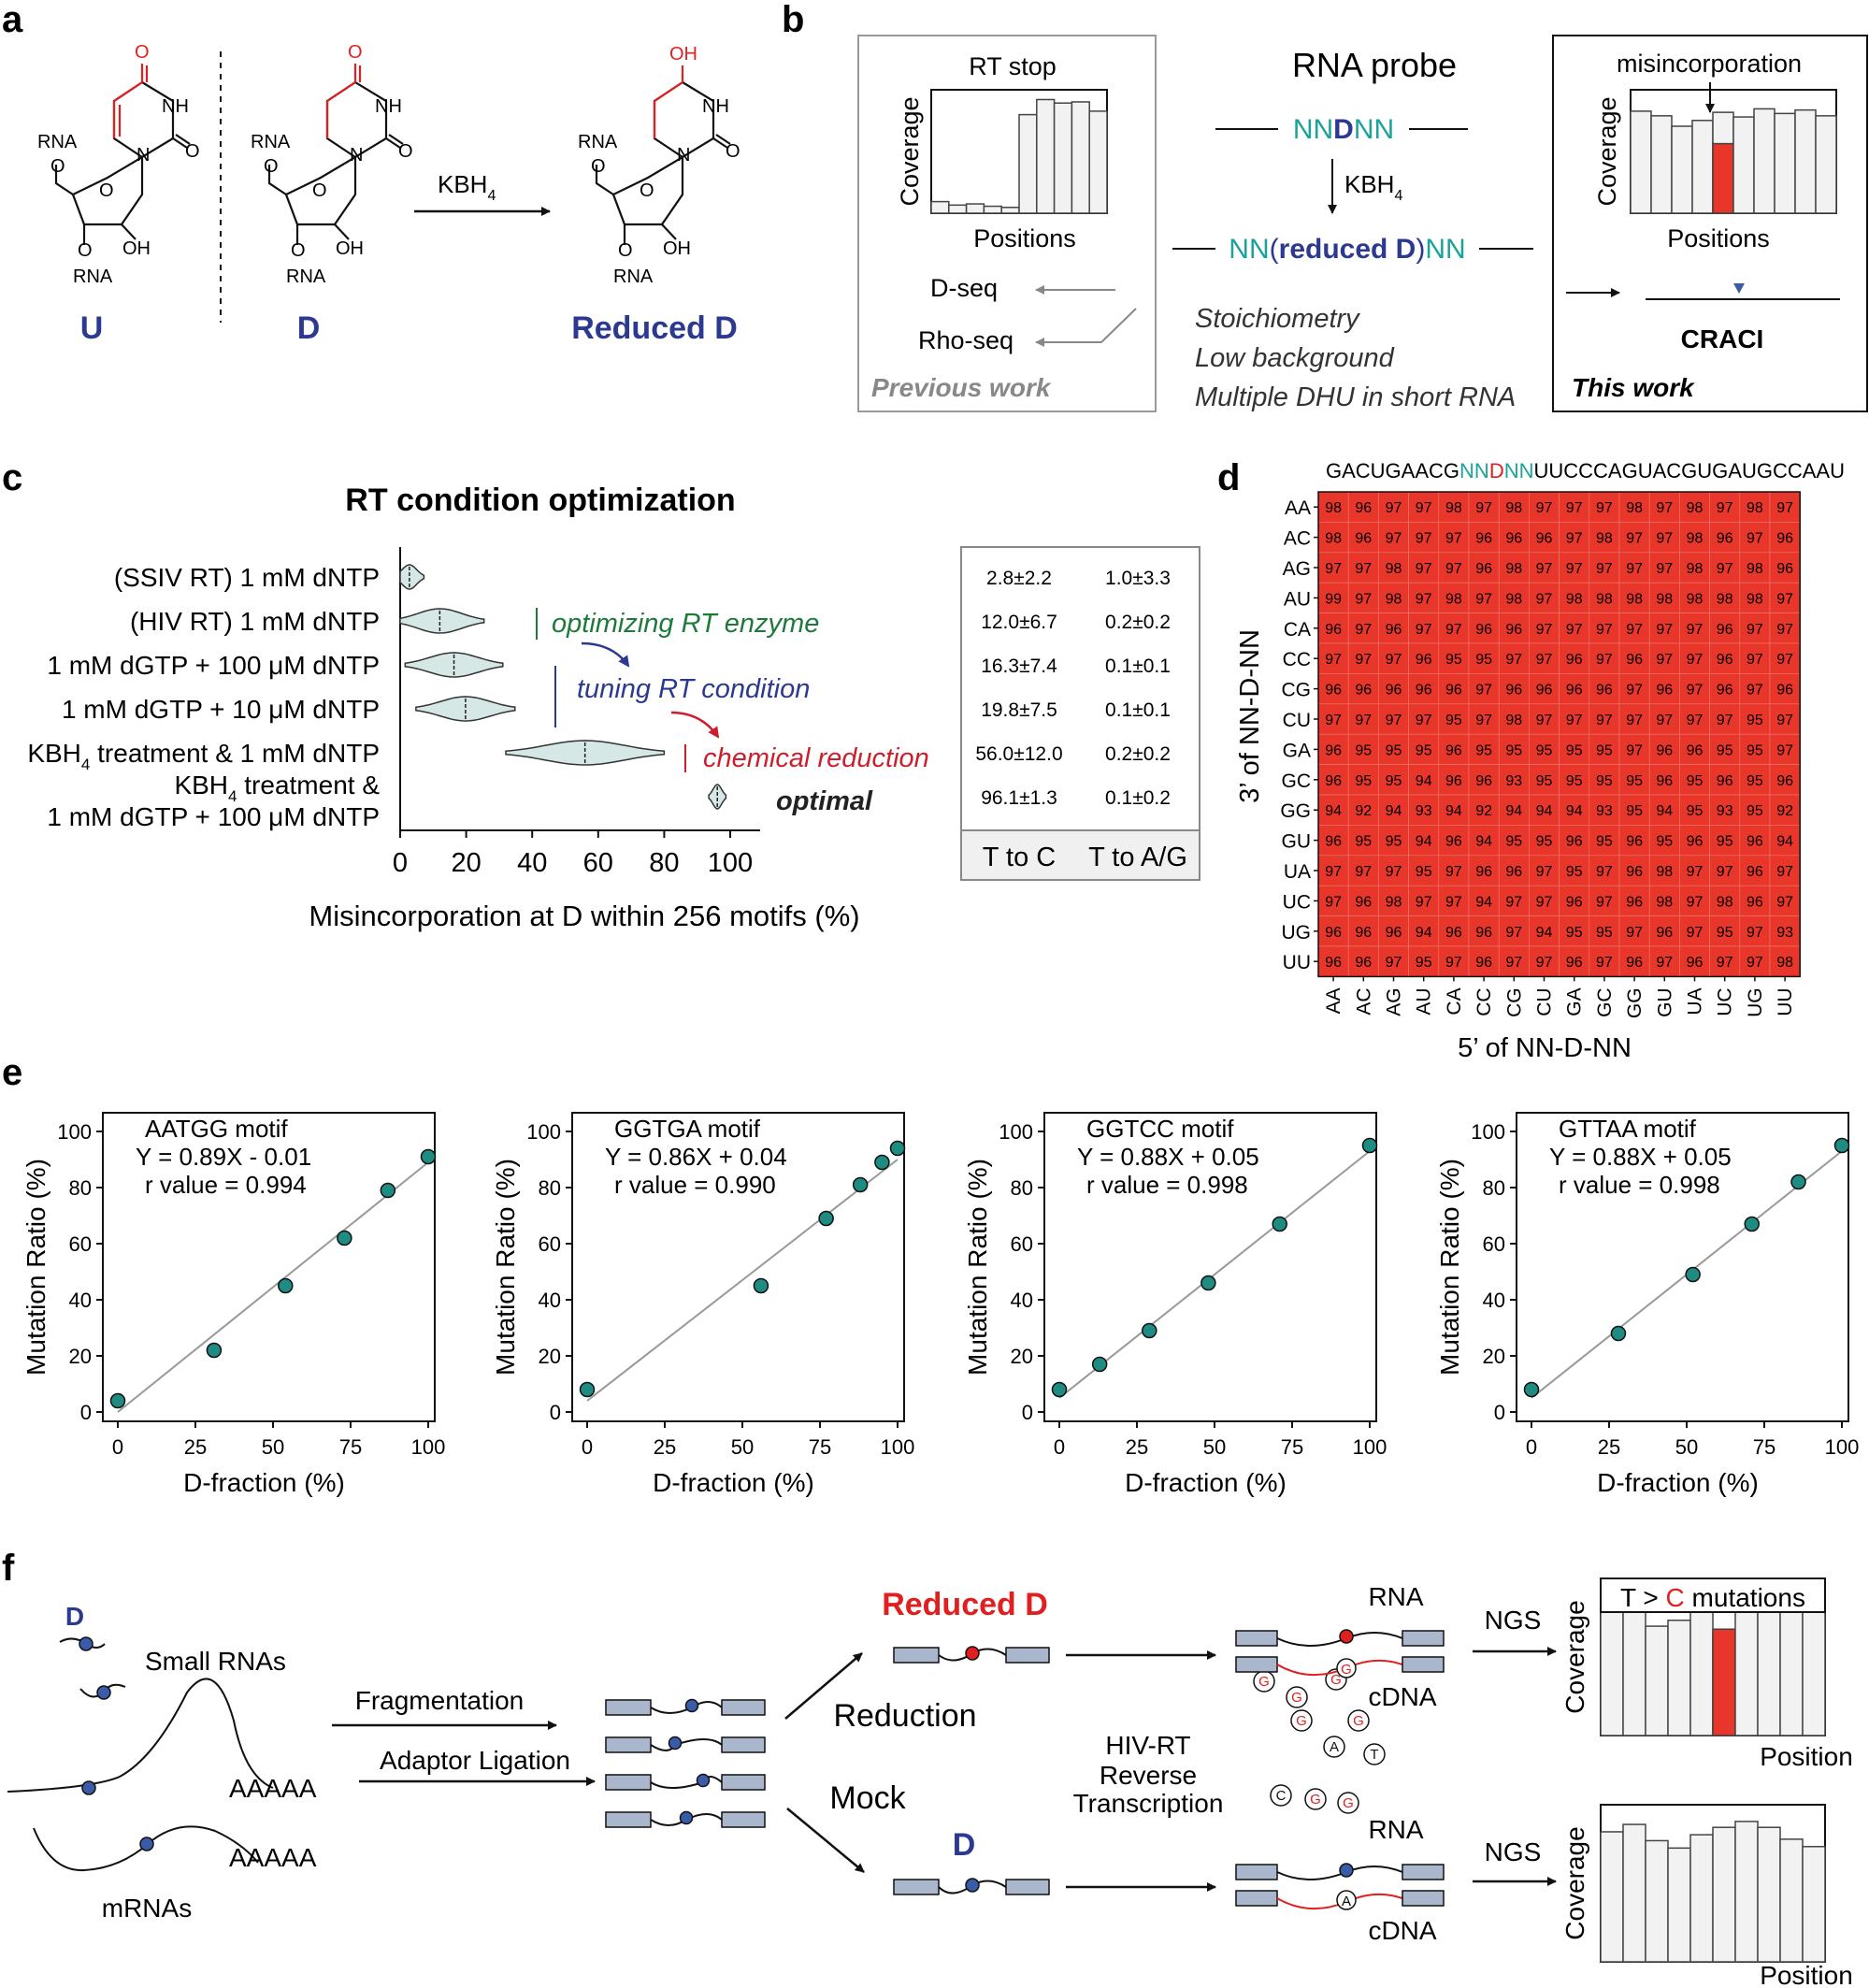  I want to click on condition-label: (HIV RT) 1 mM dNTP, so click(255, 621).